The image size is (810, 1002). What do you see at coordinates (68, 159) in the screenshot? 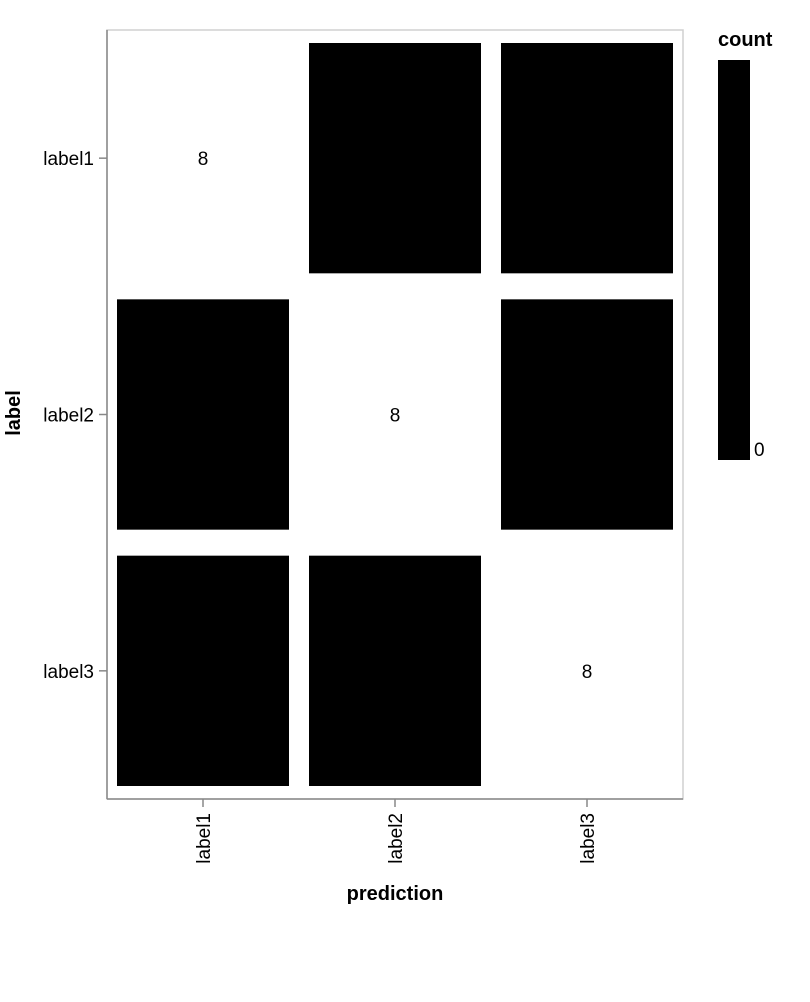
I see `y-tick-label: label1` at bounding box center [68, 159].